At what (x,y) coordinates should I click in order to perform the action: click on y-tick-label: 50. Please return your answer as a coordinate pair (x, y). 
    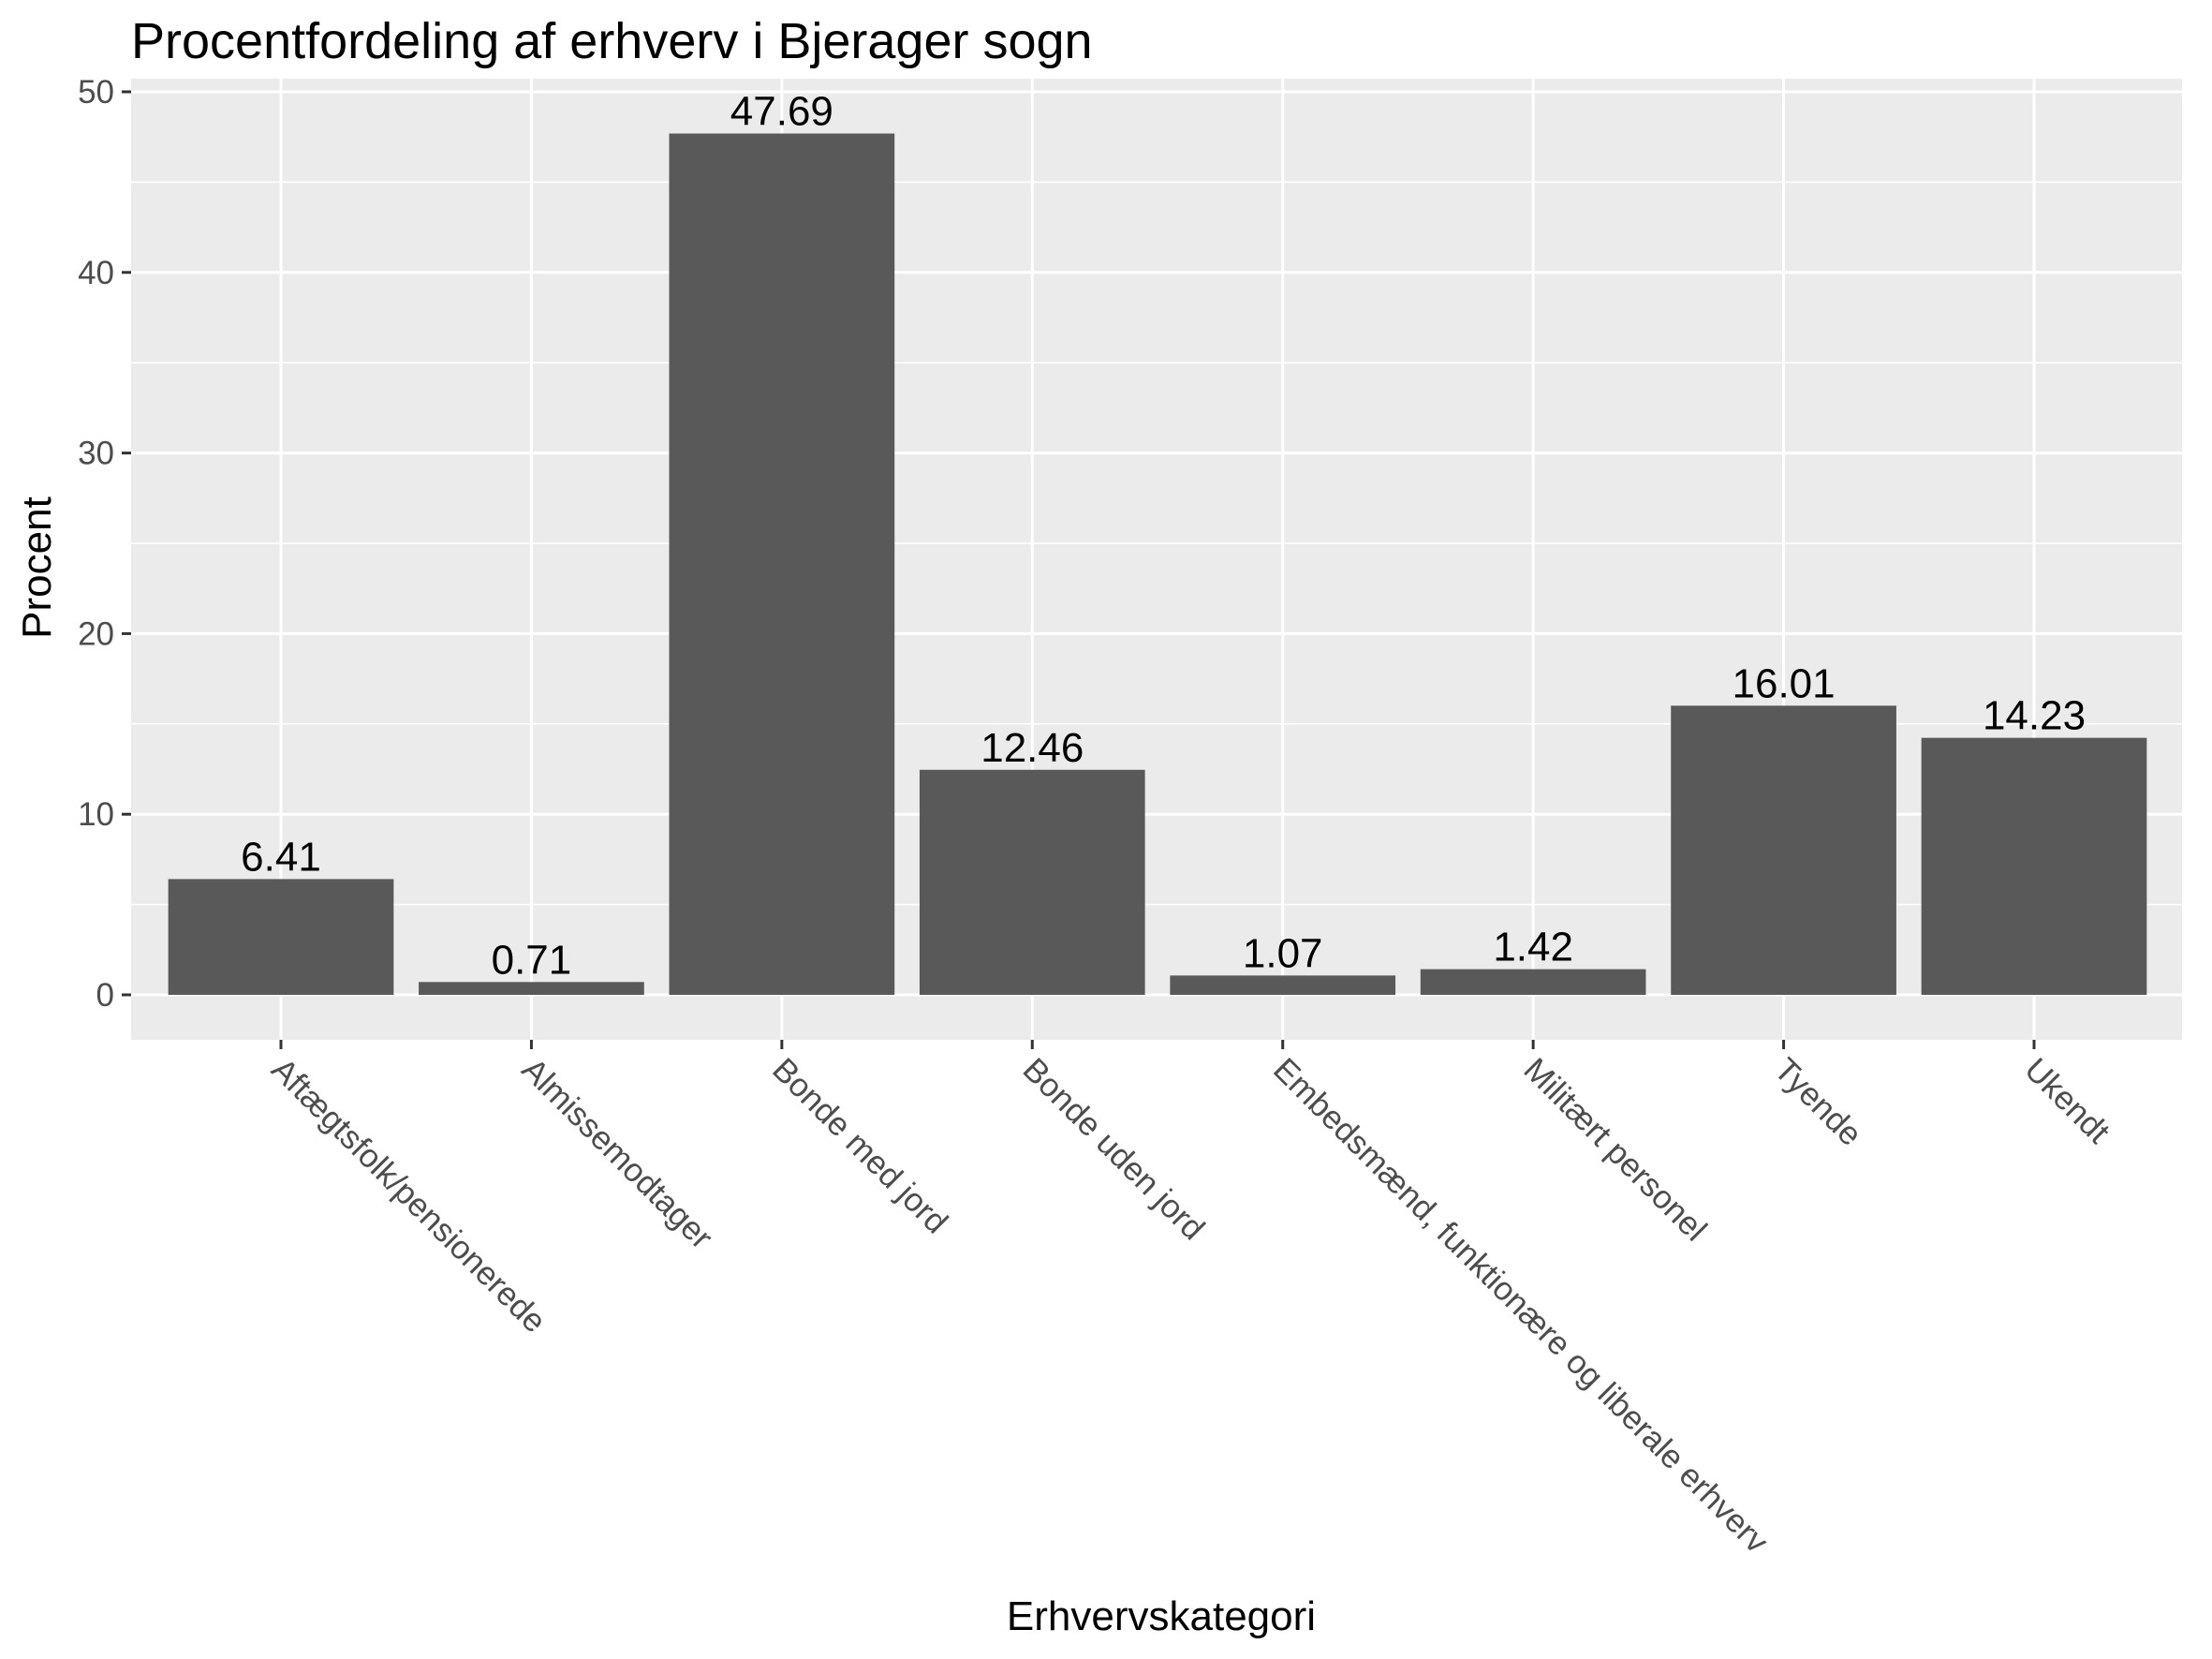
    Looking at the image, I should click on (96, 92).